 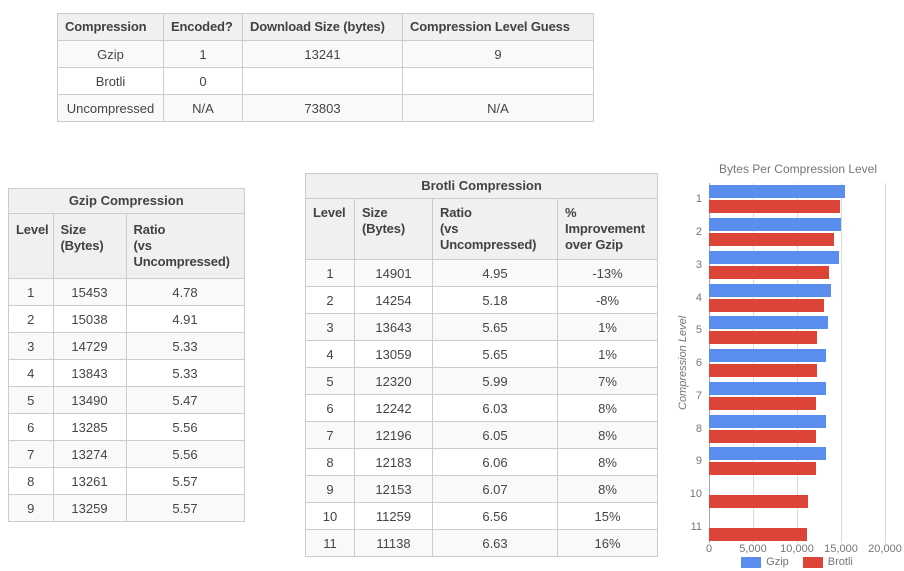 What do you see at coordinates (607, 489) in the screenshot?
I see `table-cell: 8%` at bounding box center [607, 489].